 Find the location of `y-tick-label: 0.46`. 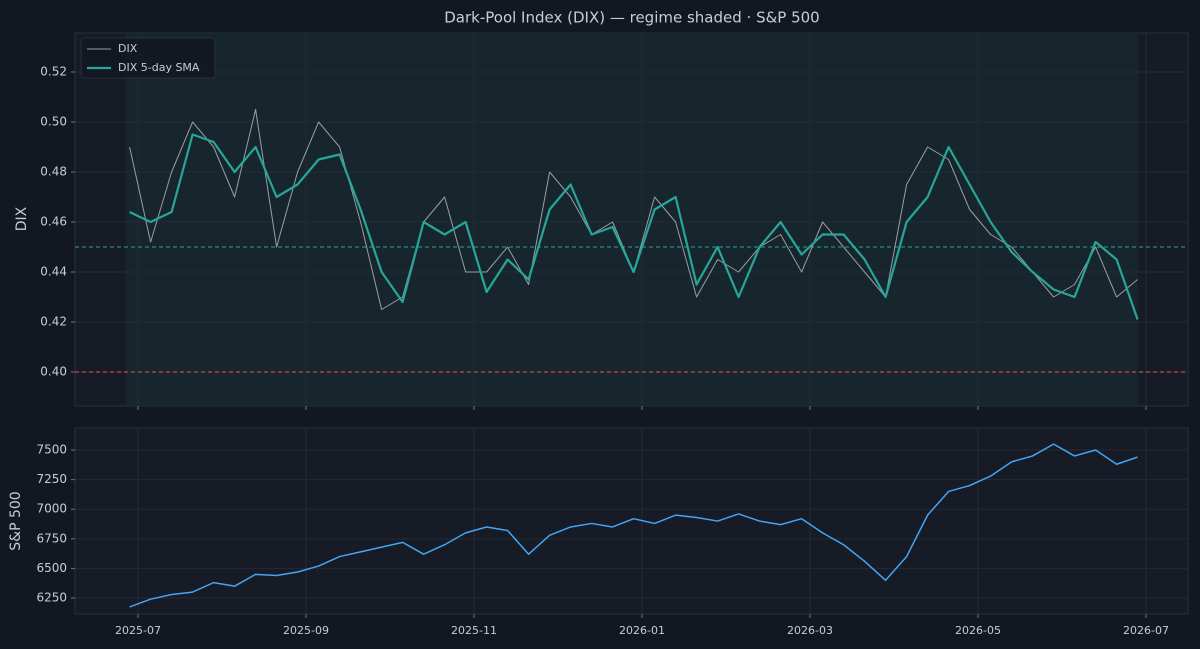

y-tick-label: 0.46 is located at coordinates (53, 222).